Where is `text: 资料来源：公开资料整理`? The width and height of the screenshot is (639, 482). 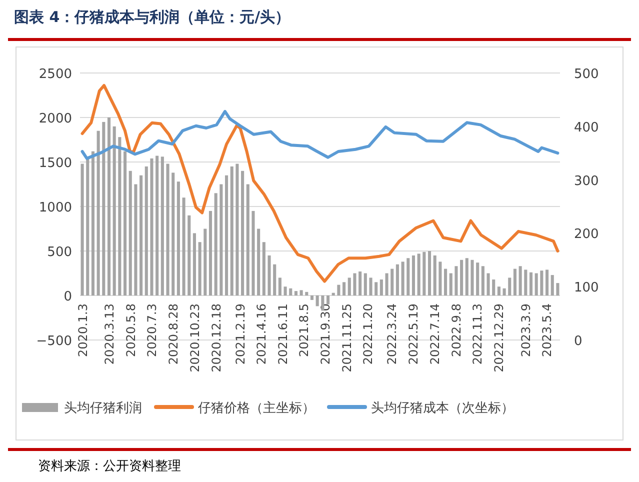 text: 资料来源：公开资料整理 is located at coordinates (109, 466).